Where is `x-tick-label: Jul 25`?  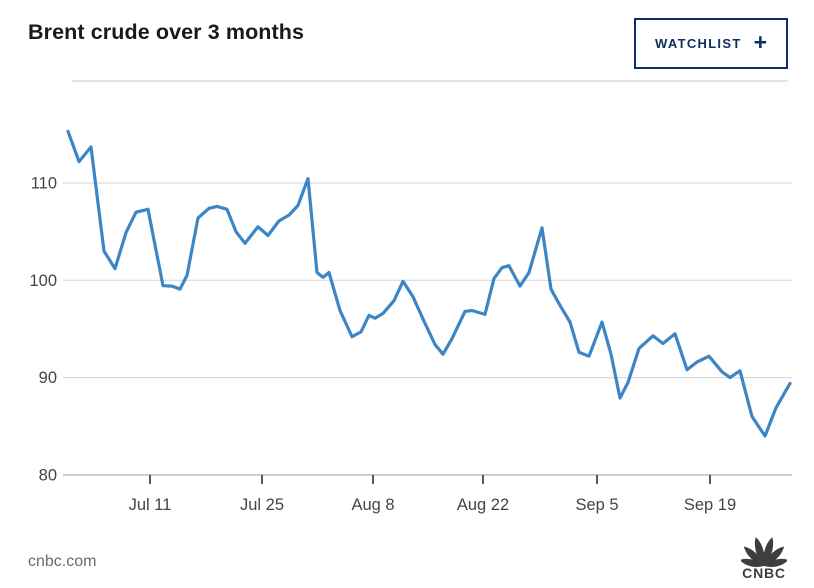 x-tick-label: Jul 25 is located at coordinates (262, 505).